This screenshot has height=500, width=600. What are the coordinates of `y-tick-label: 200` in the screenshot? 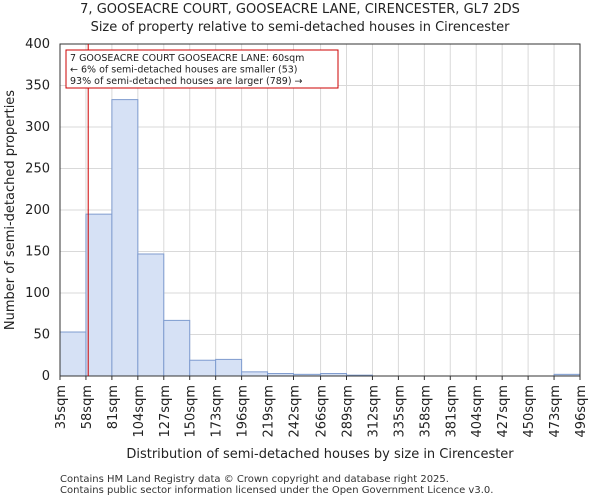 It's located at (37, 210).